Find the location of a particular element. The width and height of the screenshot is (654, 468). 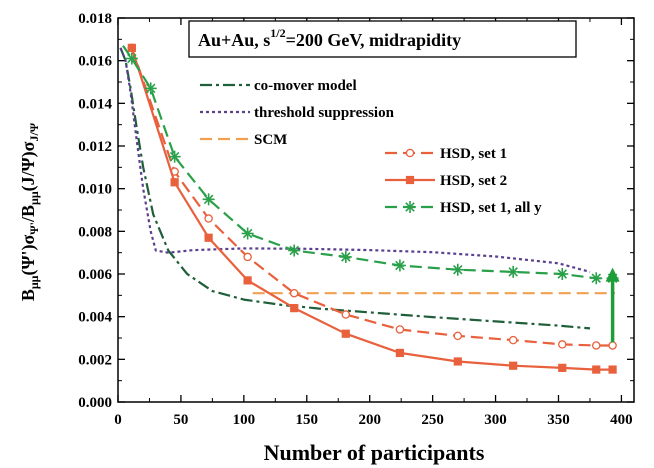

x-tick-labels: 0 50 100 150 200 250 300 350 400 is located at coordinates (373, 420).